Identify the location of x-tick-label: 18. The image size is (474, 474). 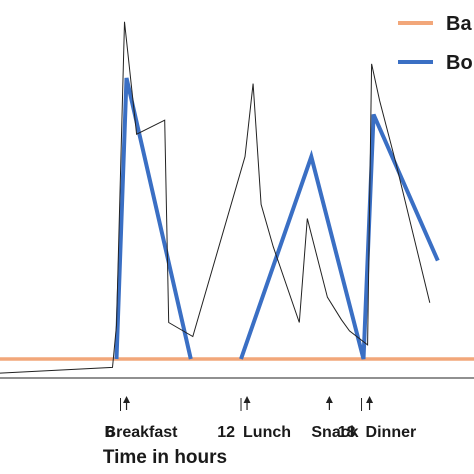
(347, 432).